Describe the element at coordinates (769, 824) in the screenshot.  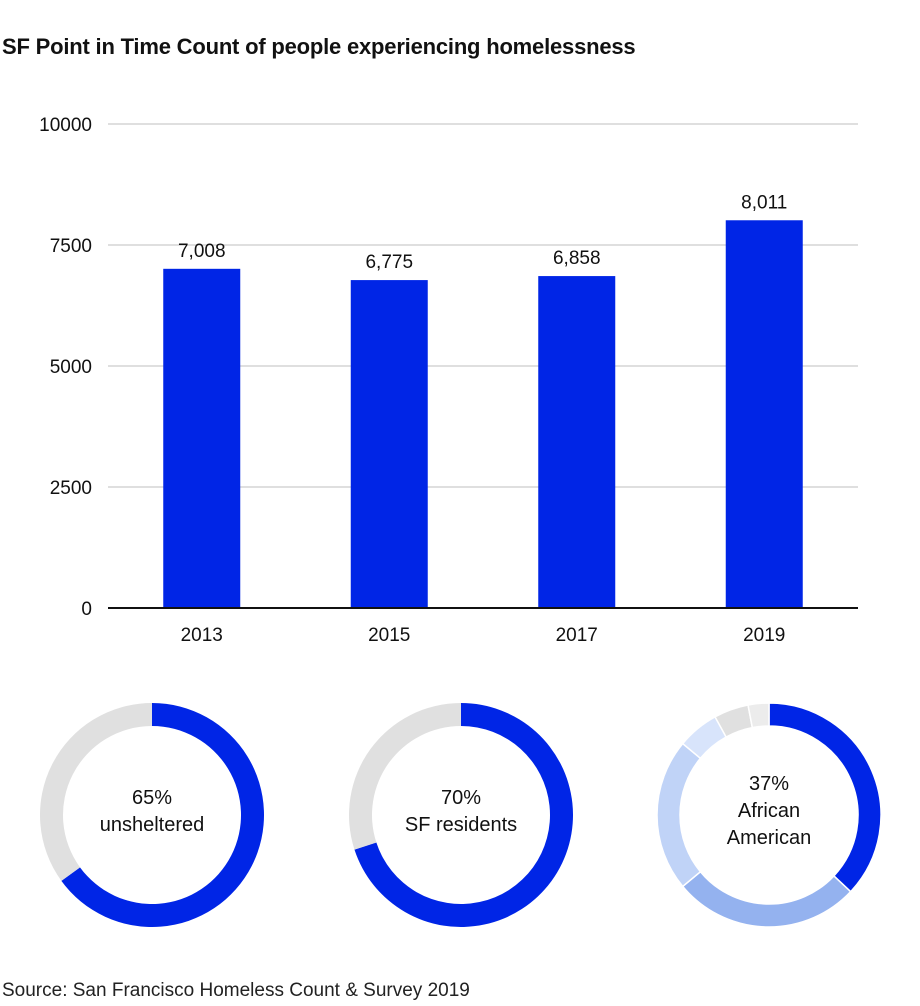
I see `donut-text-african-american: African American` at that location.